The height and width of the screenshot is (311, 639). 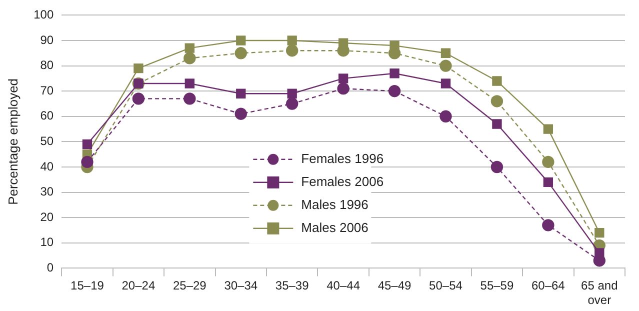 What do you see at coordinates (44, 15) in the screenshot?
I see `y-tick-label: 100` at bounding box center [44, 15].